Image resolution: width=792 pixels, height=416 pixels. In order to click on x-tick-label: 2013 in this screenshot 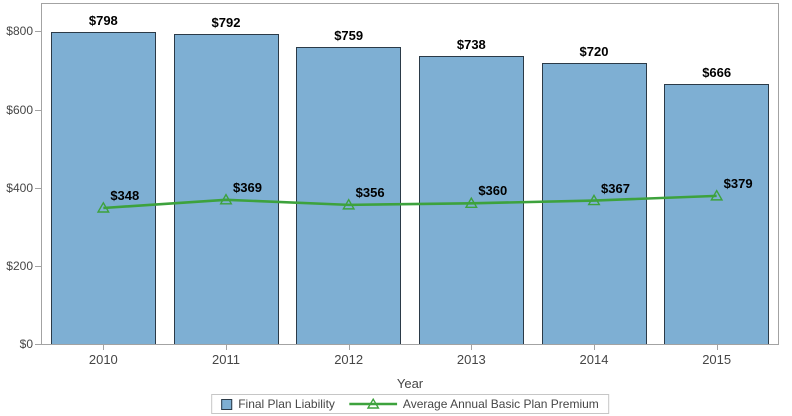, I will do `click(471, 359)`.